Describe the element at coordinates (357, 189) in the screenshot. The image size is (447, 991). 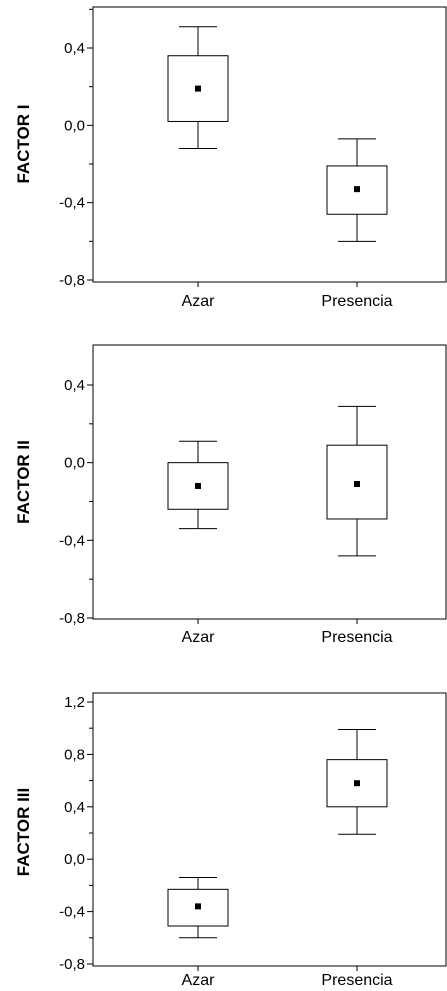
I see `panel-1-presencia-mean-marker` at that location.